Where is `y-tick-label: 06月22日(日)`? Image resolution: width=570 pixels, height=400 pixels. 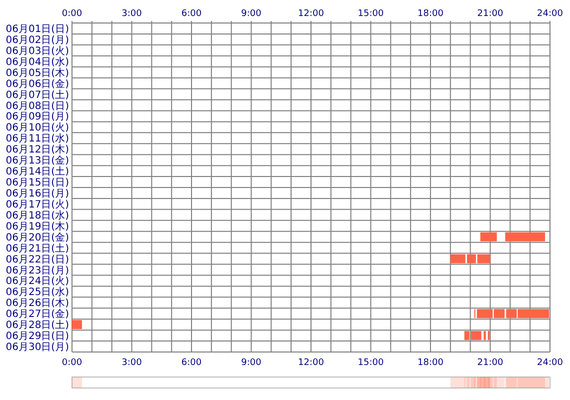
y-tick-label: 06月22日(日) is located at coordinates (38, 260).